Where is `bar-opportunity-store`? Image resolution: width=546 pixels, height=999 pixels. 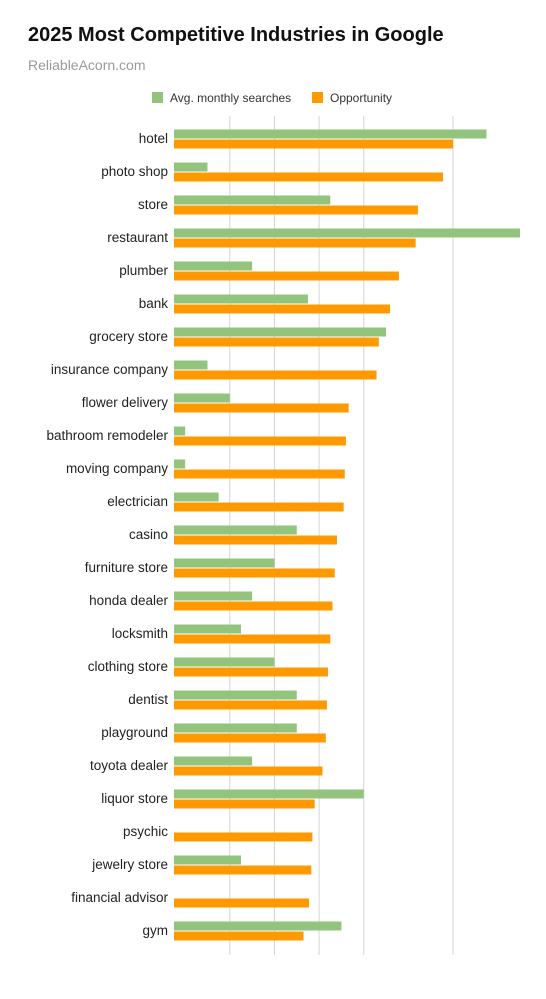
bar-opportunity-store is located at coordinates (296, 210).